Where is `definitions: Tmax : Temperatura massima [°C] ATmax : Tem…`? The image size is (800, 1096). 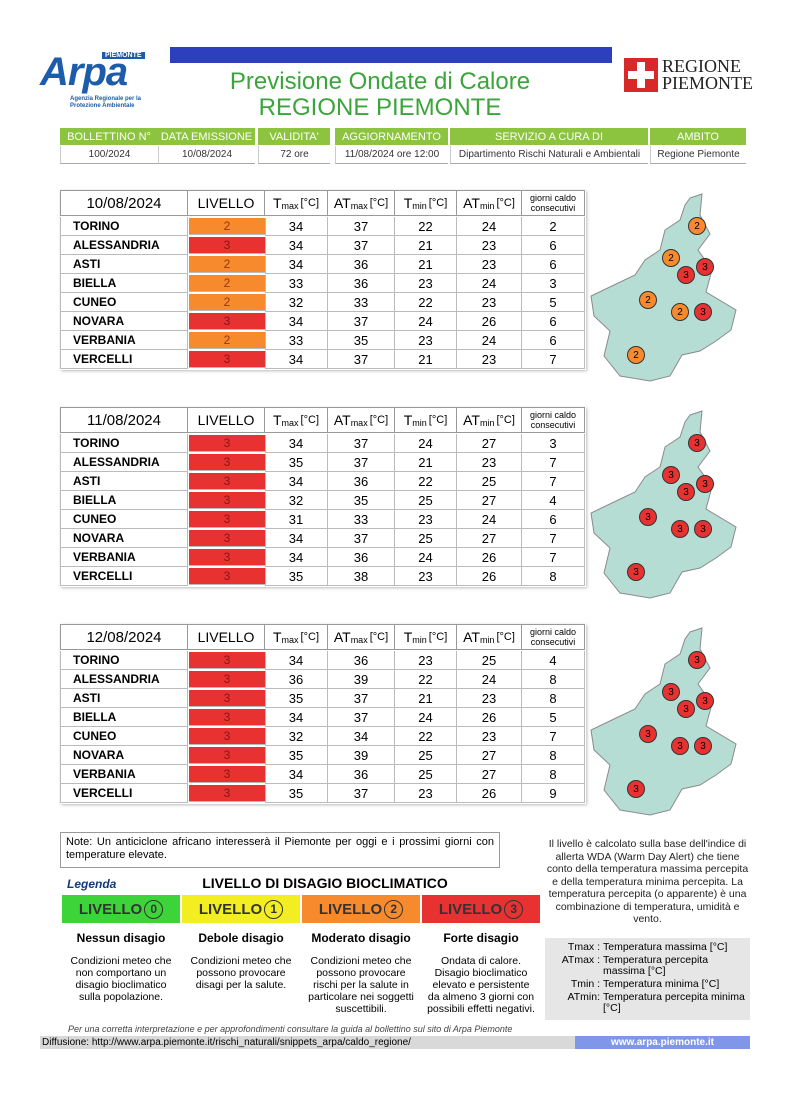 definitions: Tmax : Temperatura massima [°C] ATmax : Tem… is located at coordinates (647, 979).